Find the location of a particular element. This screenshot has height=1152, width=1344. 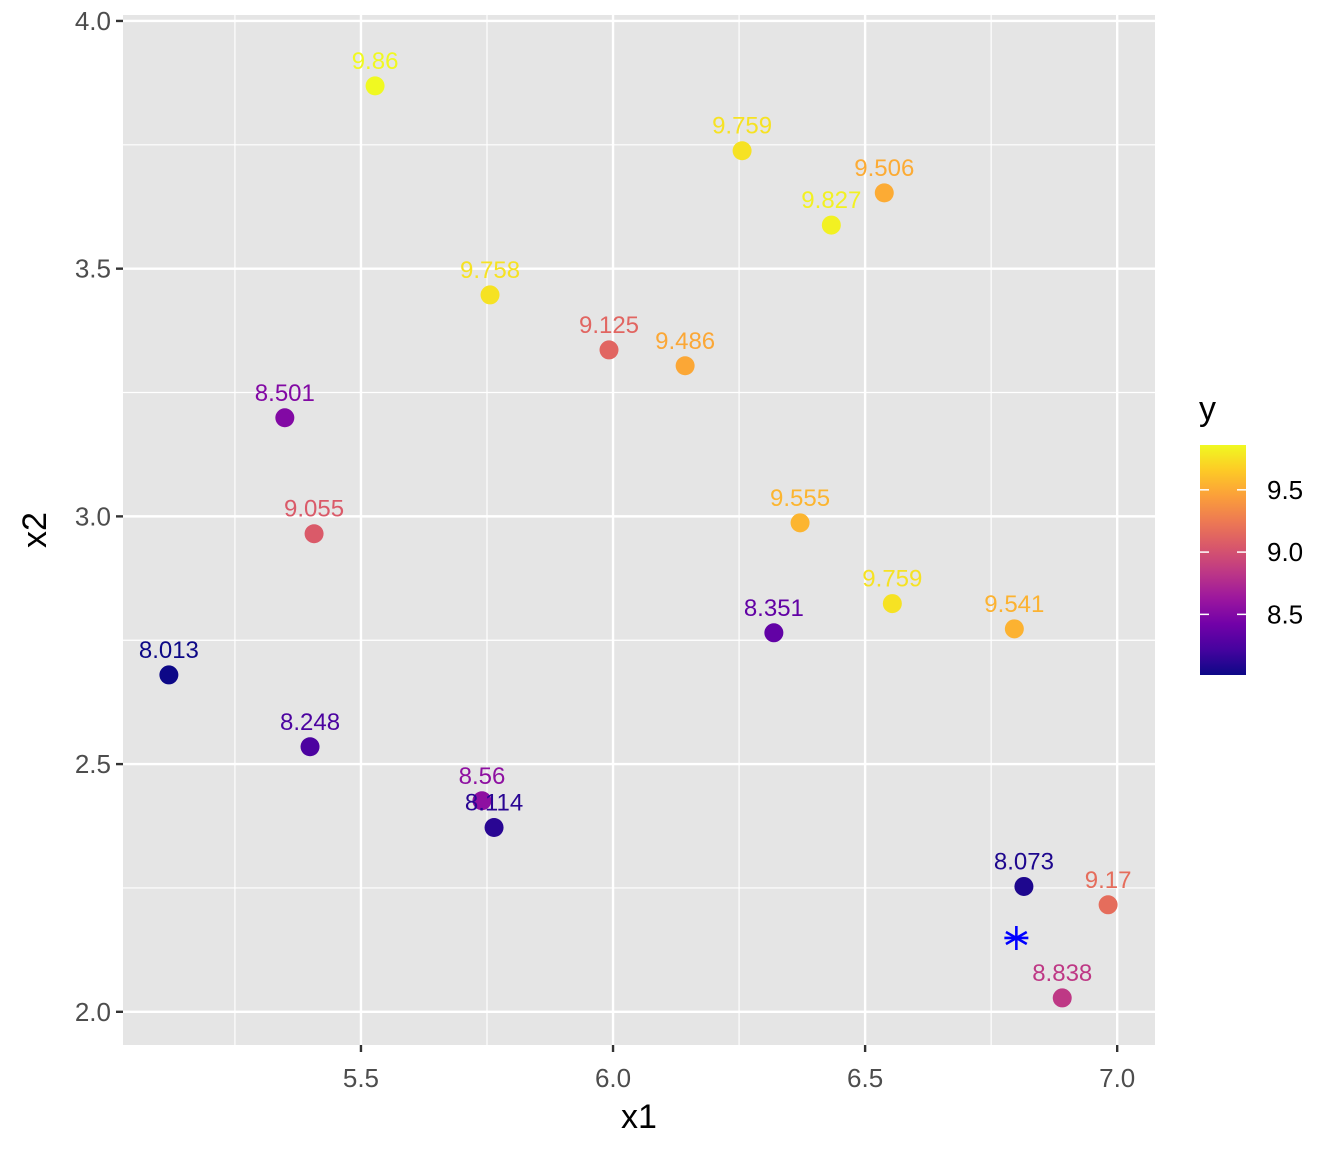

data-point-label: 9.125 is located at coordinates (609, 325).